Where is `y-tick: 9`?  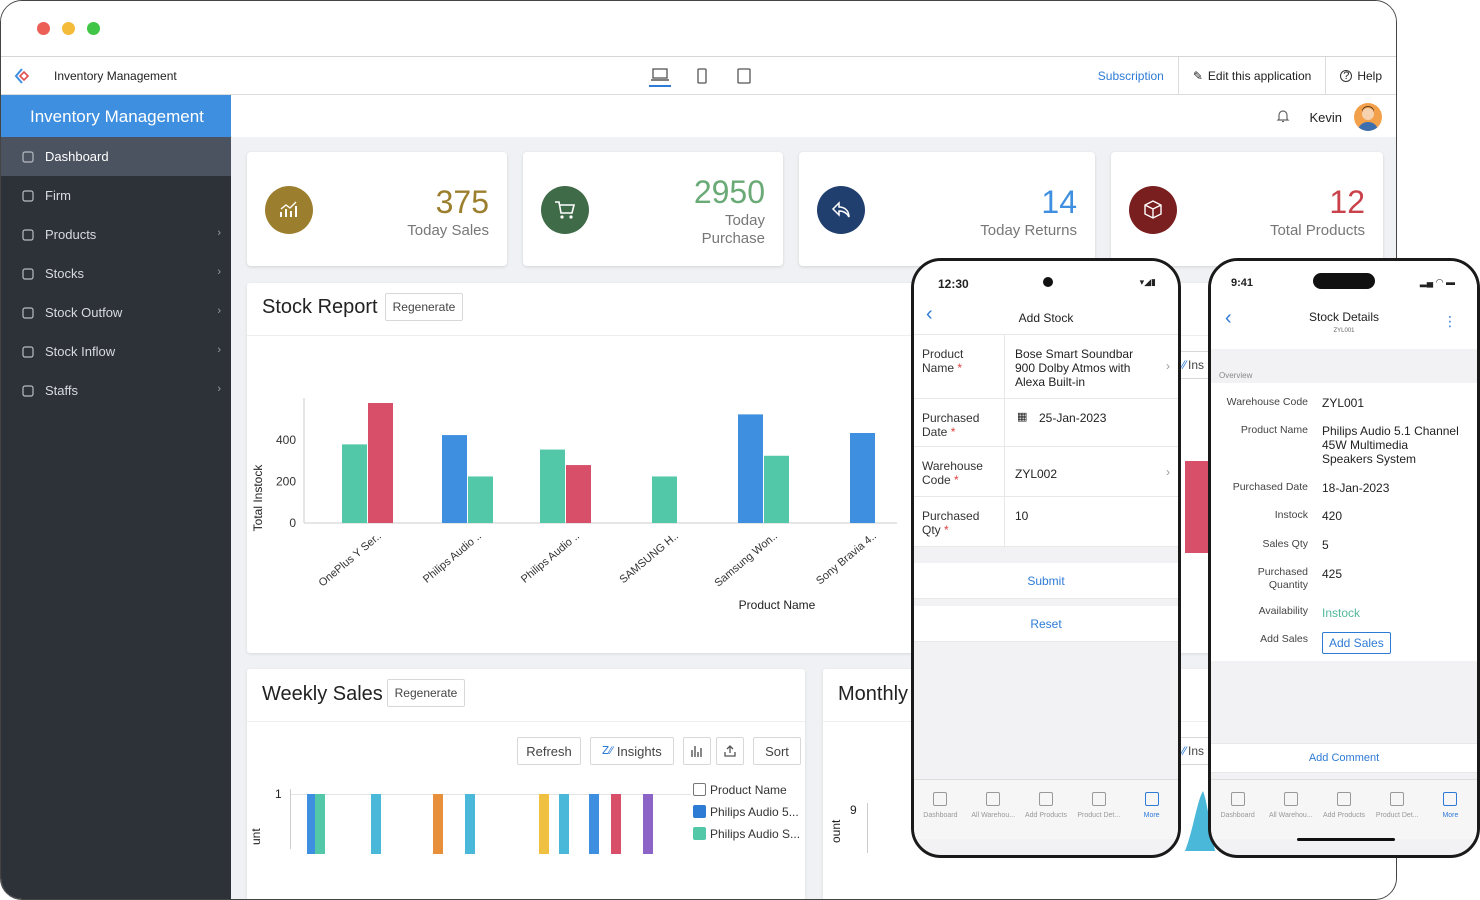
y-tick: 9 is located at coordinates (853, 810).